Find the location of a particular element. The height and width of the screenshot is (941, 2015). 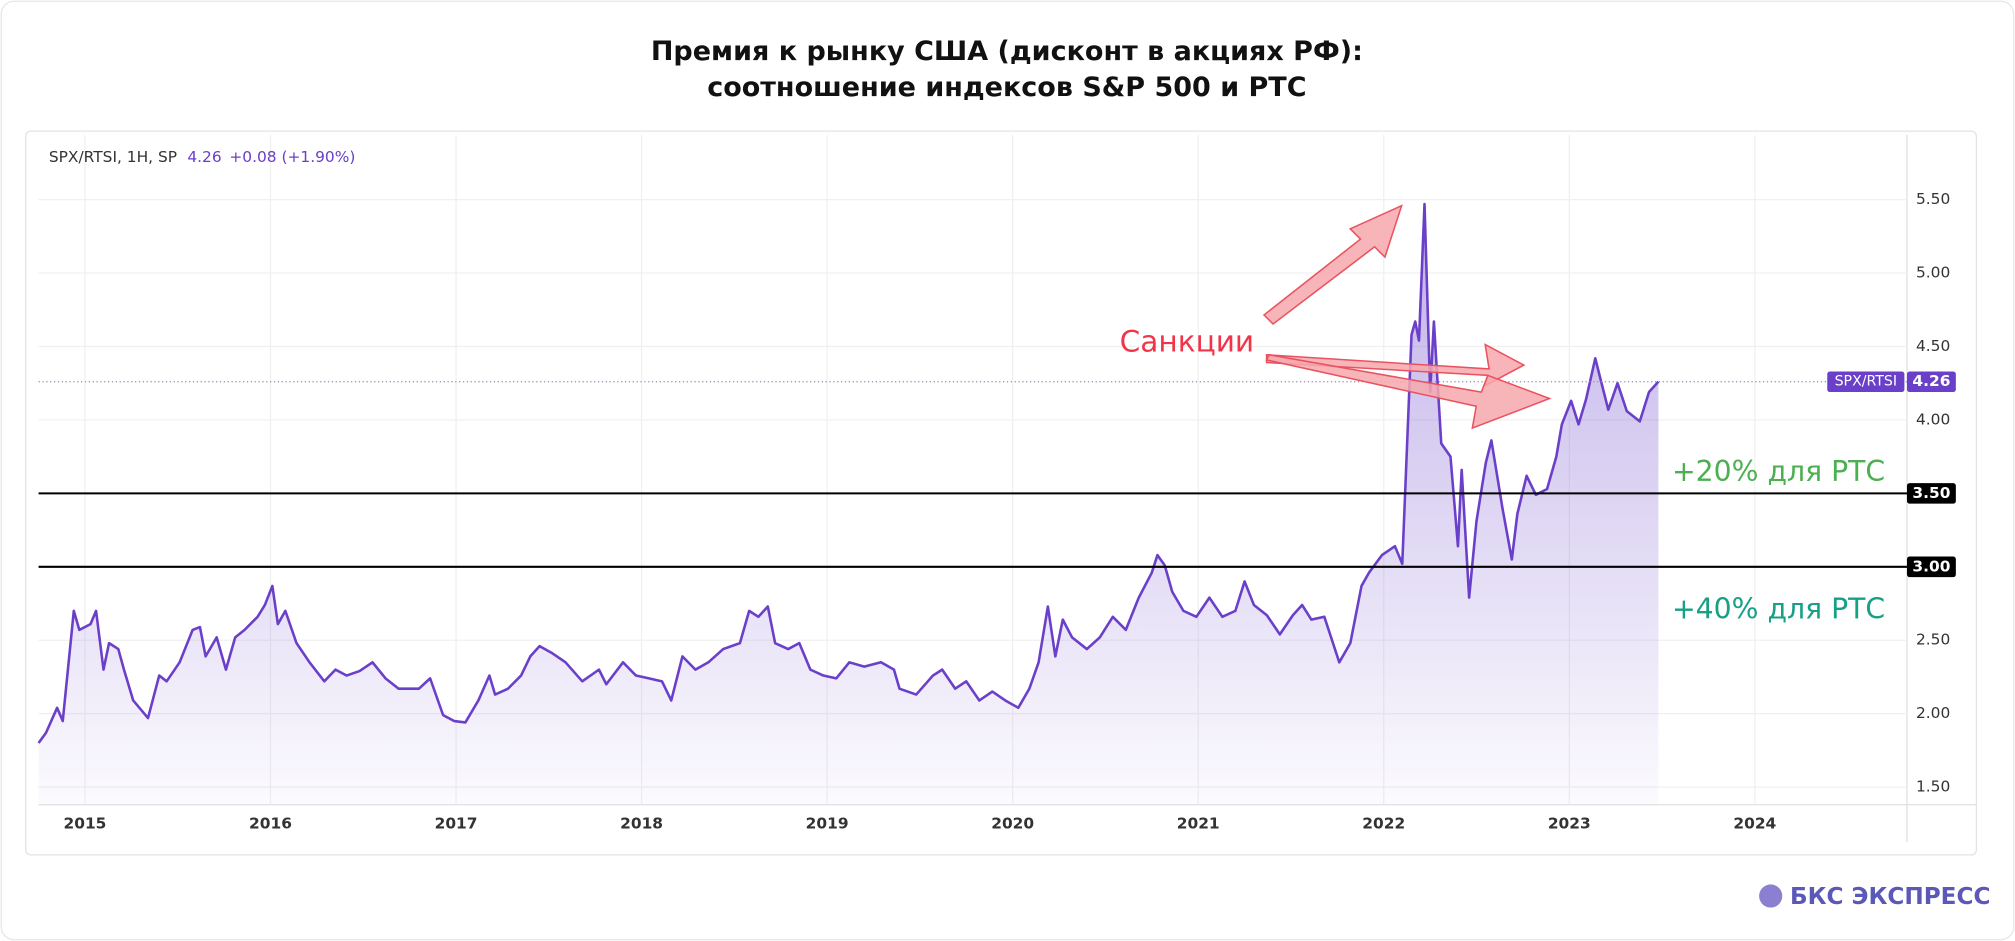

last-value: 4.26 is located at coordinates (204, 156).